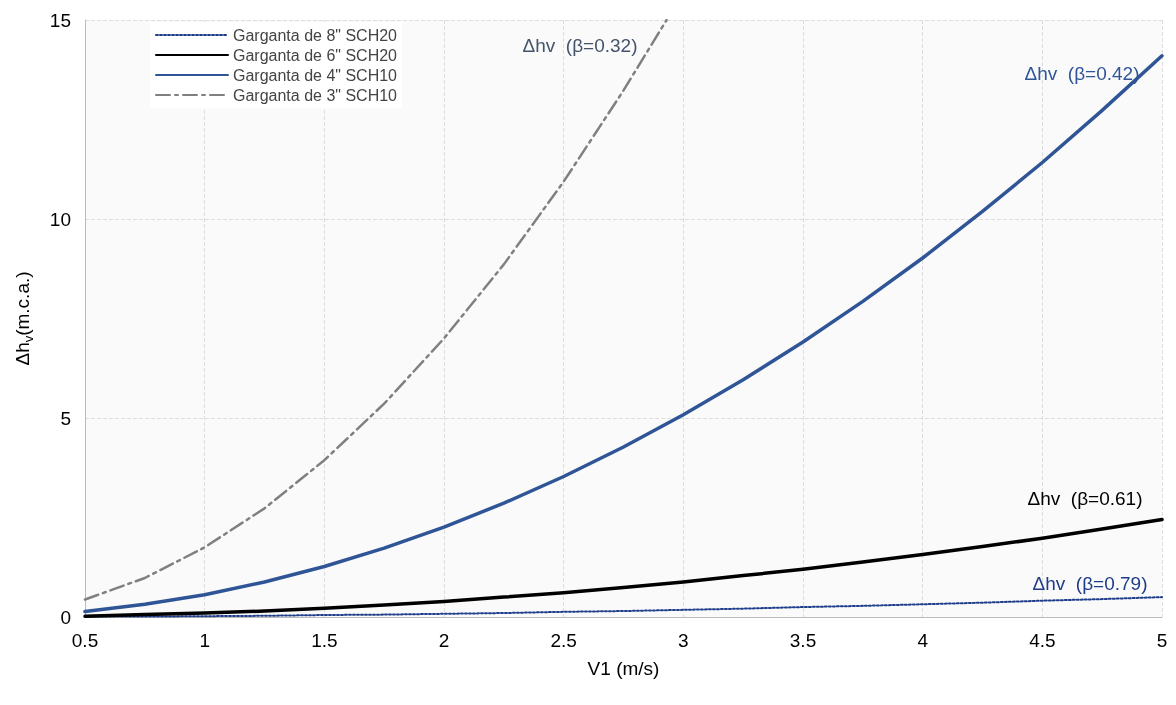 The height and width of the screenshot is (705, 1176). I want to click on annotation: Δhv (β=0.32), so click(580, 45).